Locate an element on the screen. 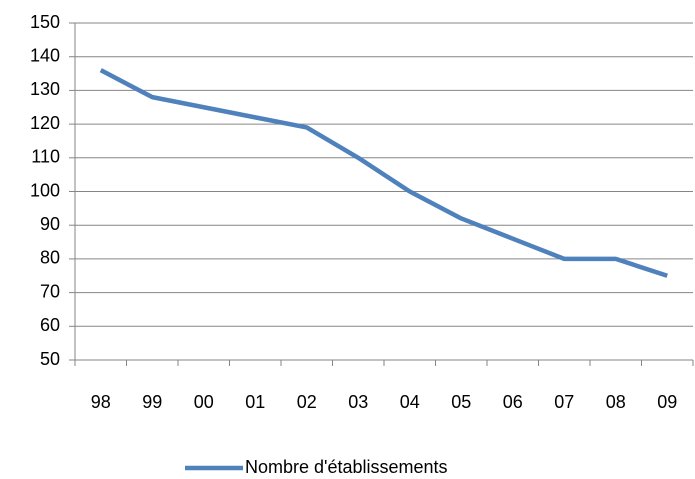 The image size is (695, 479). x-tick-label: 02 is located at coordinates (307, 402).